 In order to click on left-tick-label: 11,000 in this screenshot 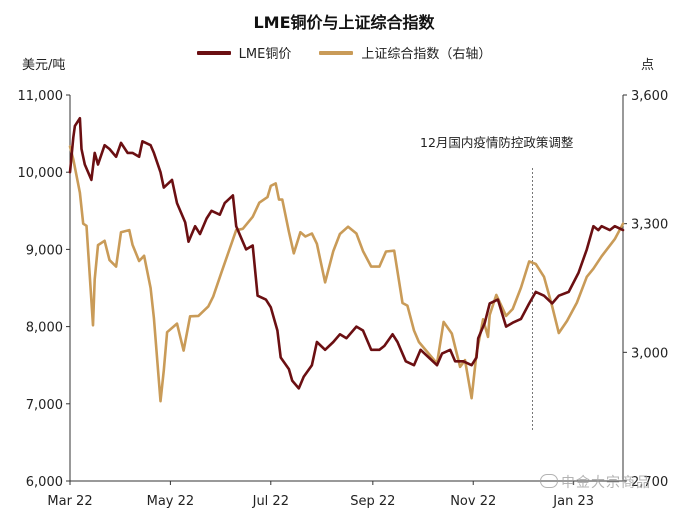, I will do `click(41, 96)`.